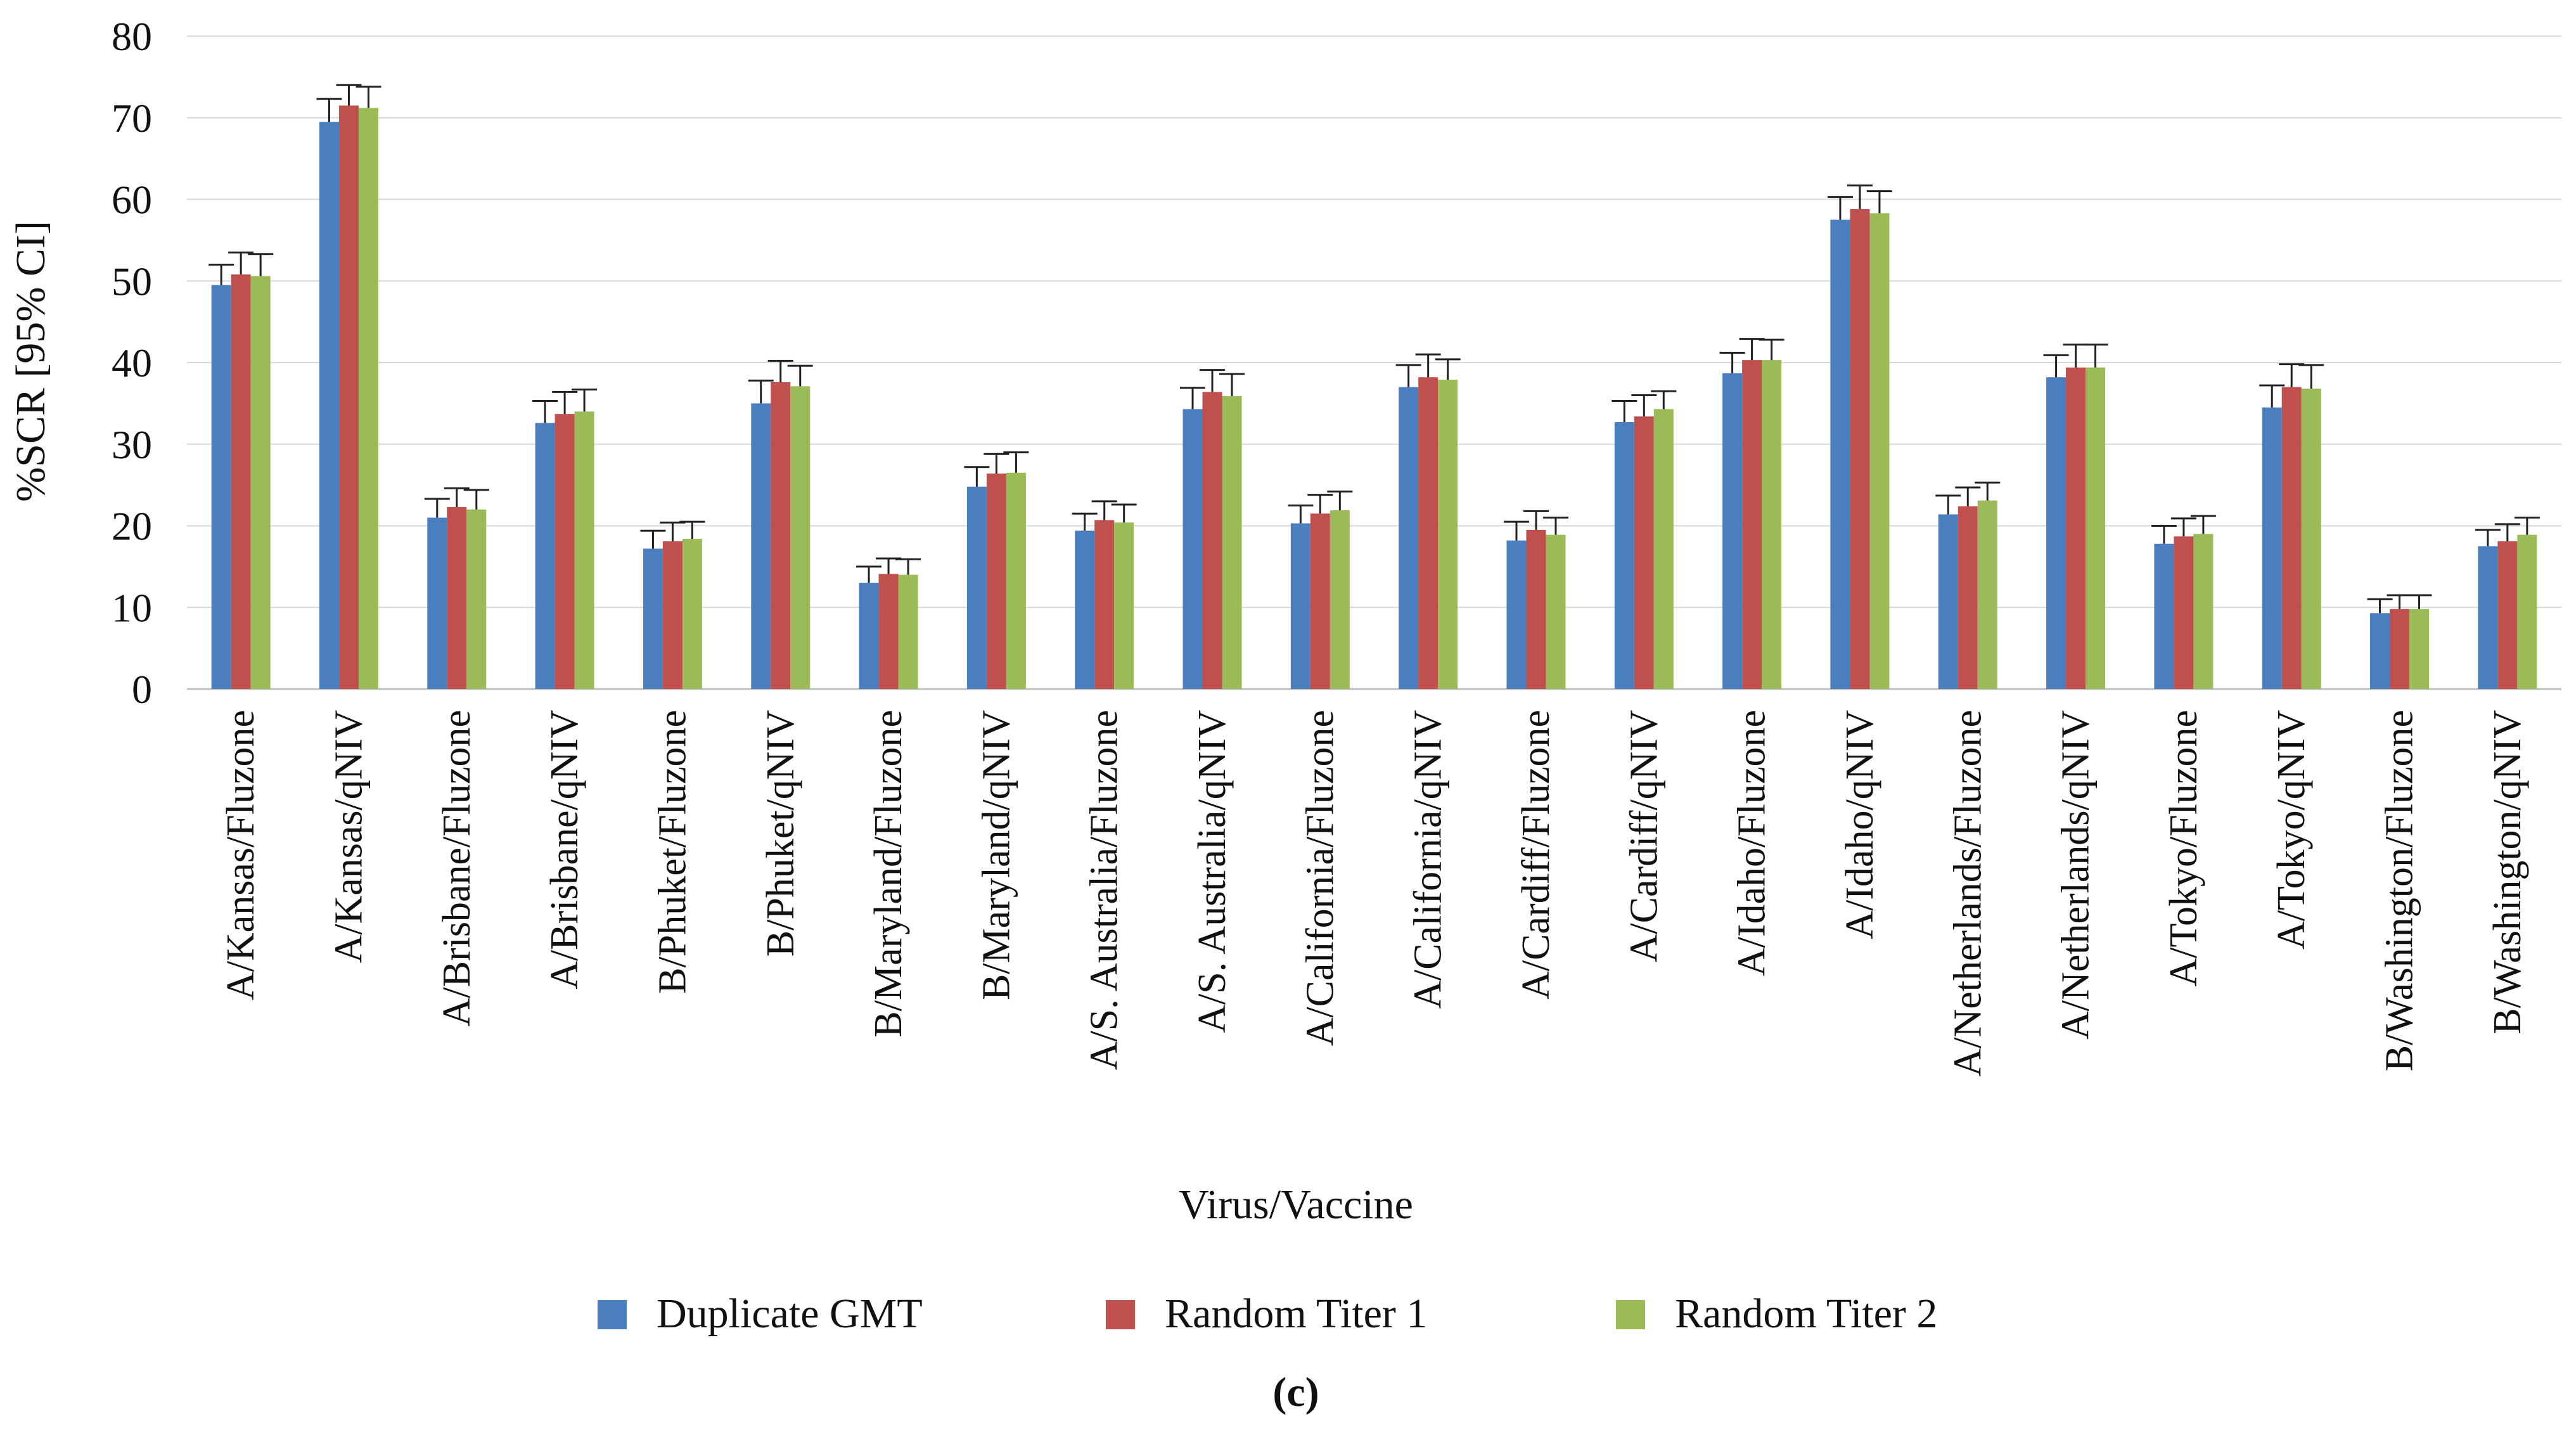  What do you see at coordinates (132, 444) in the screenshot?
I see `y-tick-label: 30` at bounding box center [132, 444].